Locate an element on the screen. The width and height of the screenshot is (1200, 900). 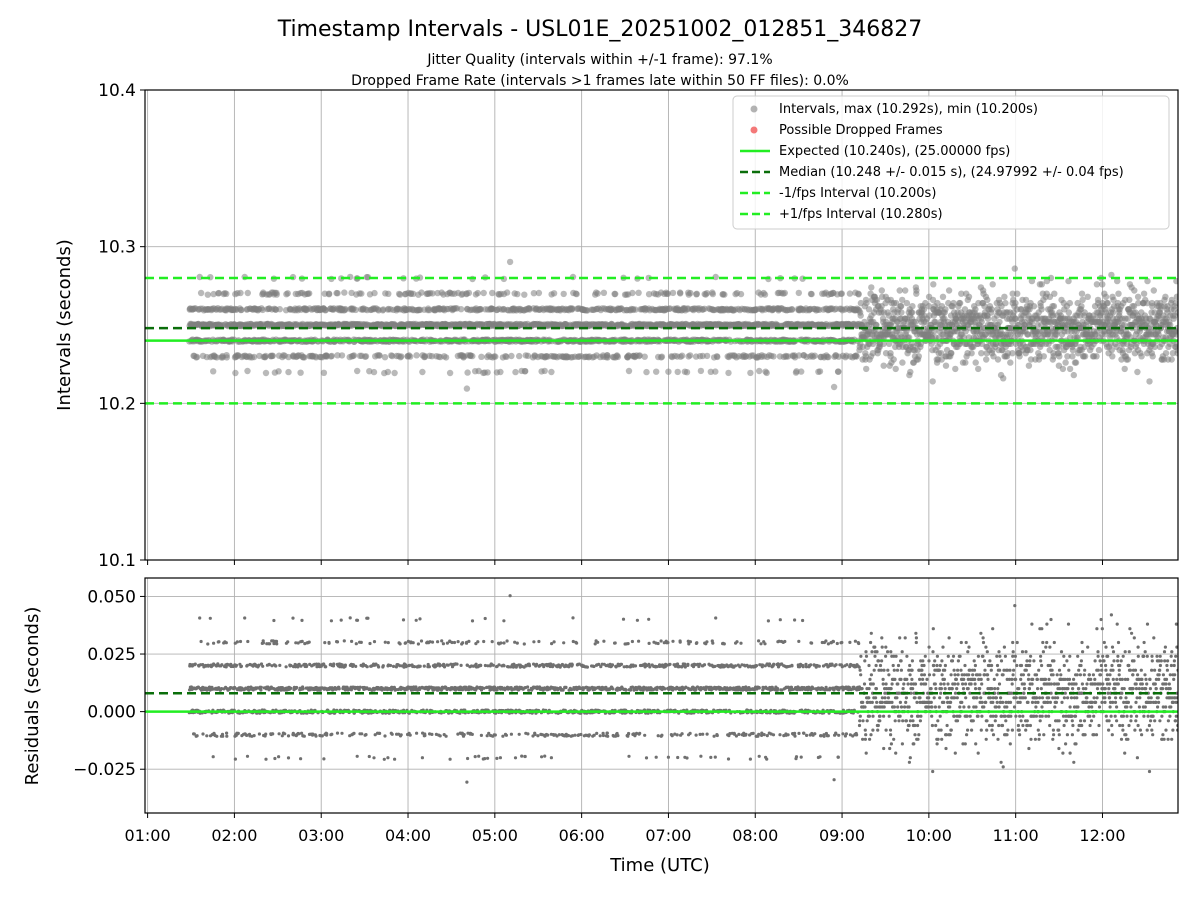
legend-label-expected: Expected (10.240s), (25.00000 fps) is located at coordinates (894, 151).